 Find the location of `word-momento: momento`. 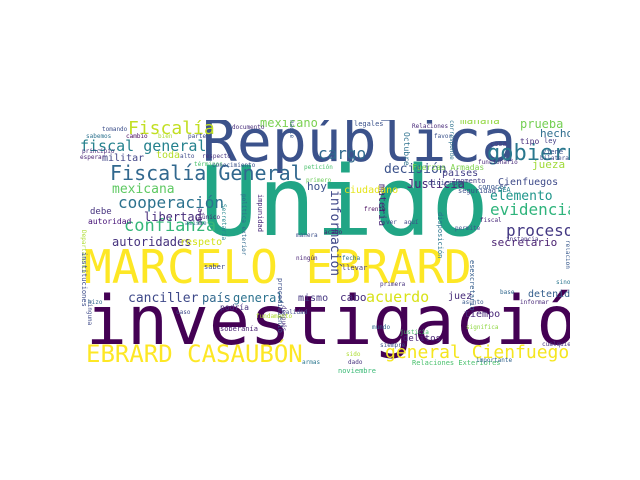

word-momento: momento is located at coordinates (471, 181).